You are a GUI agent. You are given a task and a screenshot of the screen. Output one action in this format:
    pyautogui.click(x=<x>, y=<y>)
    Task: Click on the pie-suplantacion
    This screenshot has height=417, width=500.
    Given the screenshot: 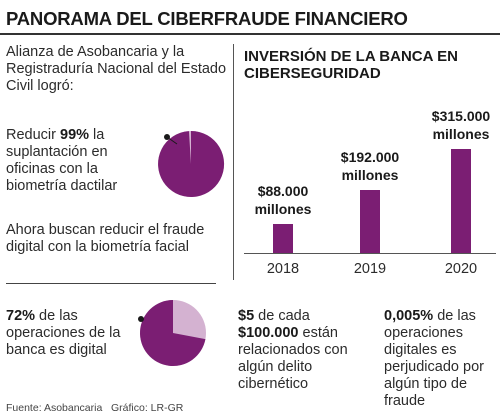 What is the action you would take?
    pyautogui.click(x=191, y=163)
    